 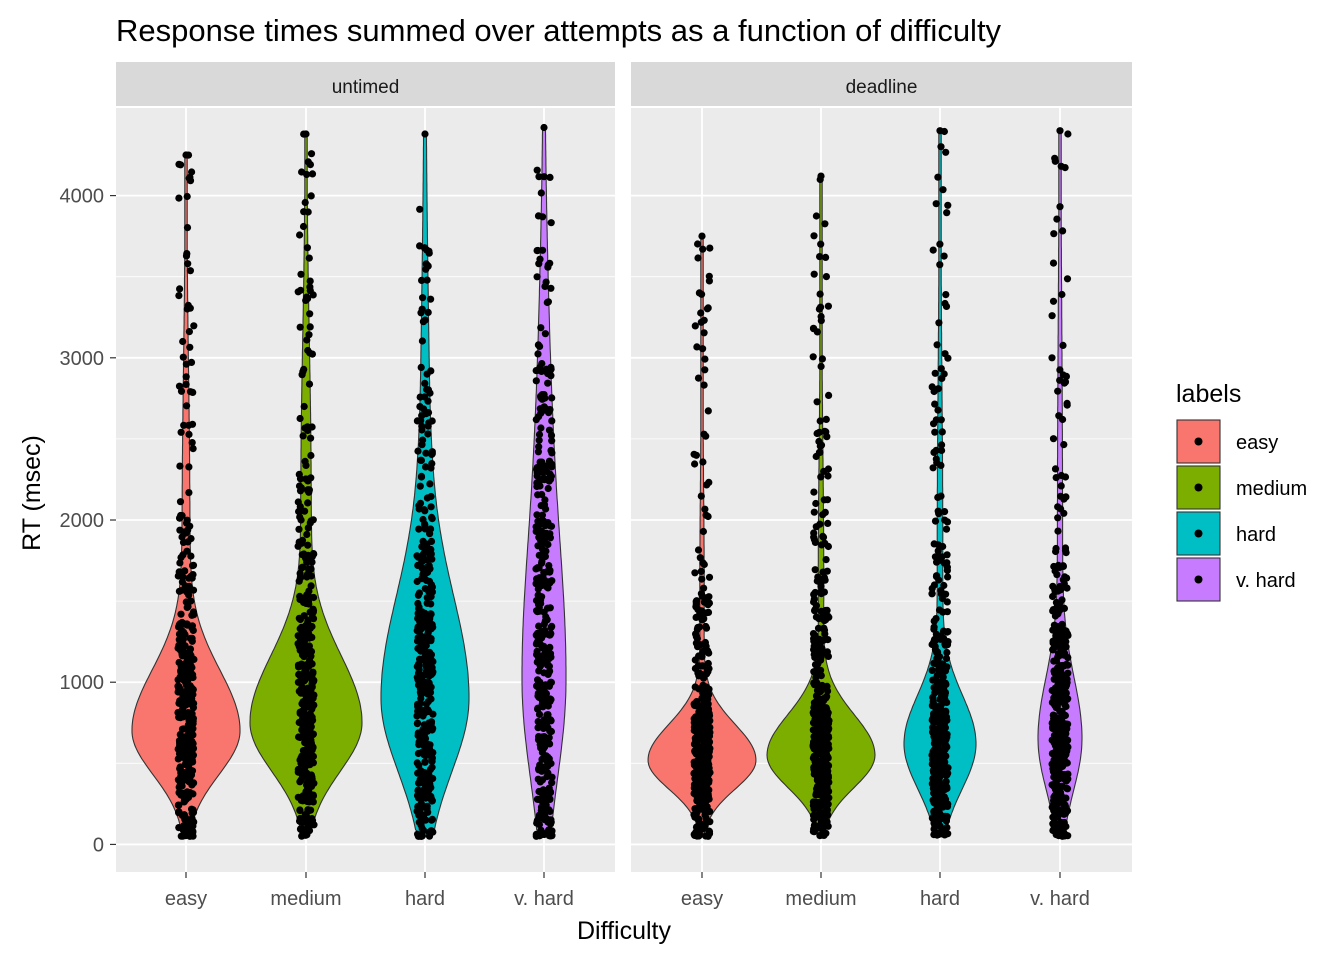 What do you see at coordinates (1271, 489) in the screenshot?
I see `legend-label: medium` at bounding box center [1271, 489].